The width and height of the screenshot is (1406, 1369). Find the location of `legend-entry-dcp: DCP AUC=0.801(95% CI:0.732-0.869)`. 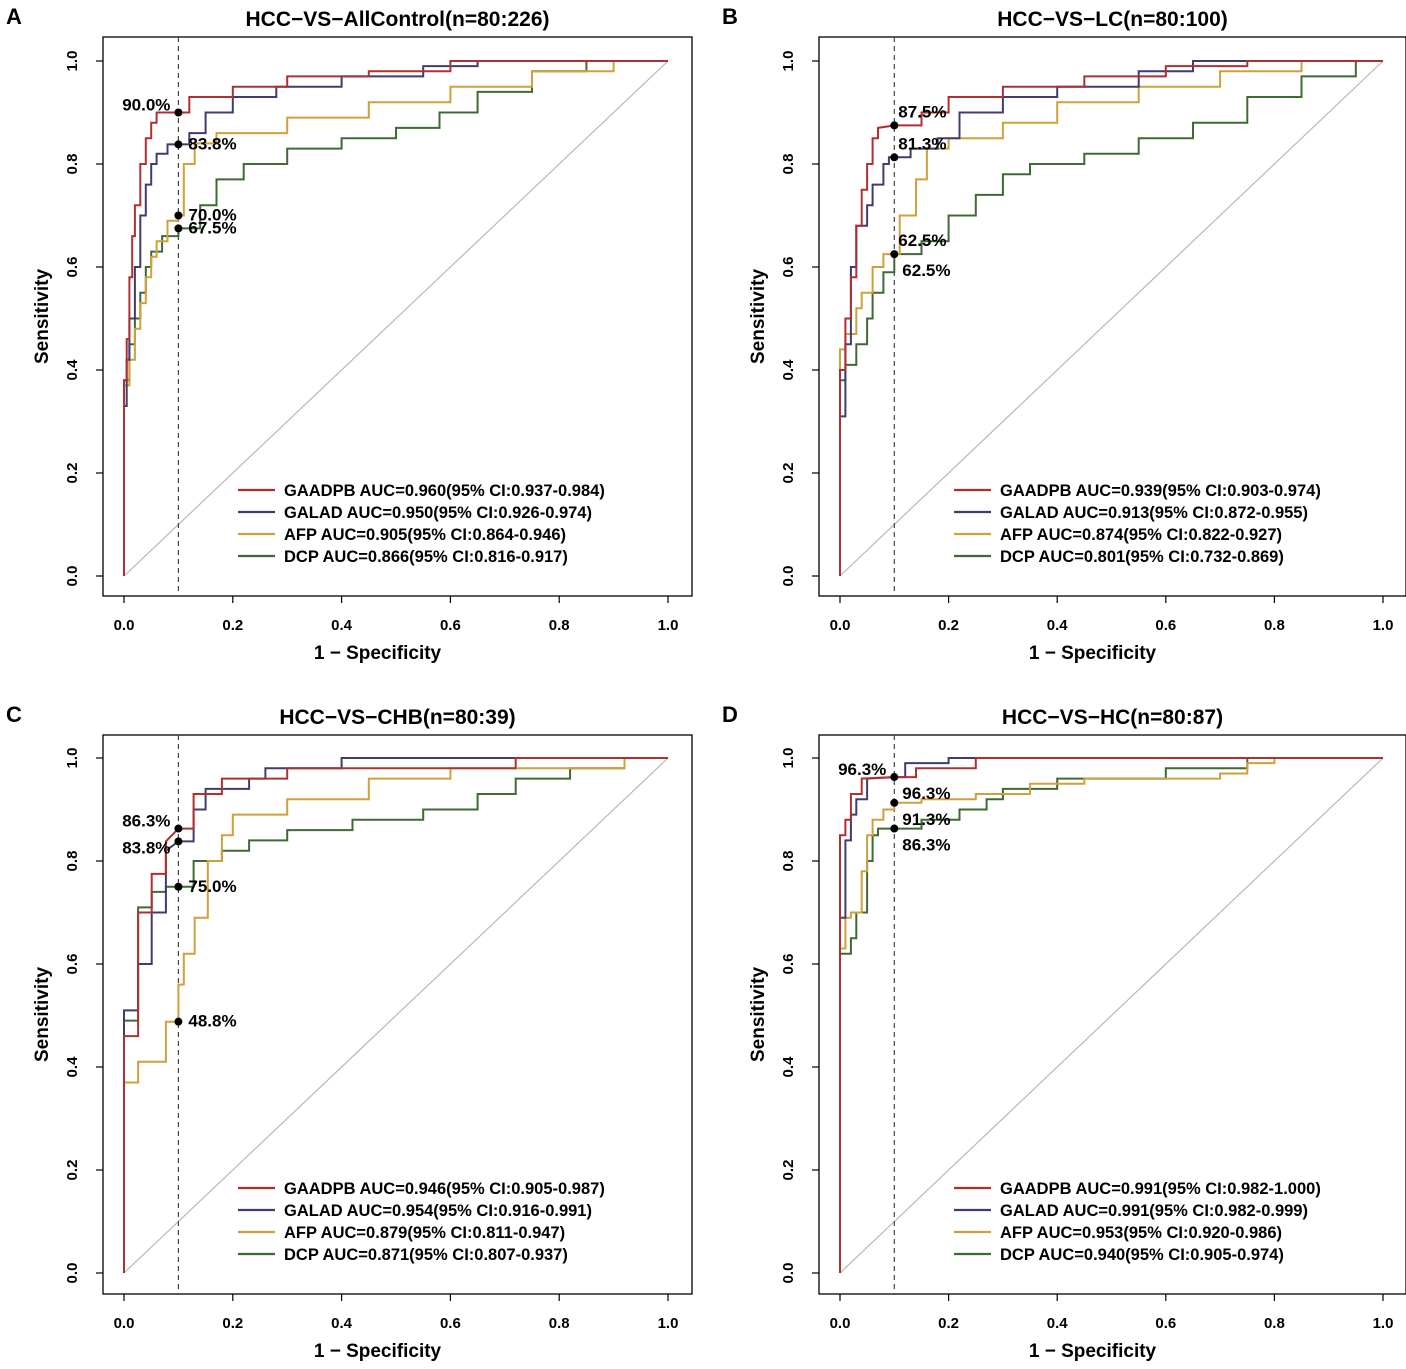

legend-entry-dcp: DCP AUC=0.801(95% CI:0.732-0.869) is located at coordinates (1142, 557).